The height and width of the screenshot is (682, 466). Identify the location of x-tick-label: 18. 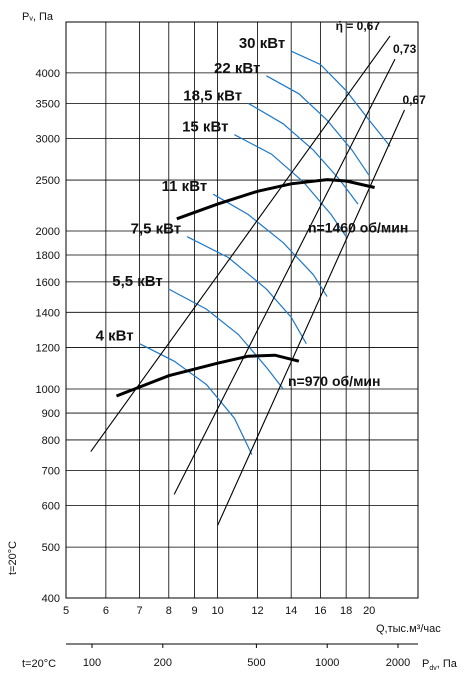
(346, 611).